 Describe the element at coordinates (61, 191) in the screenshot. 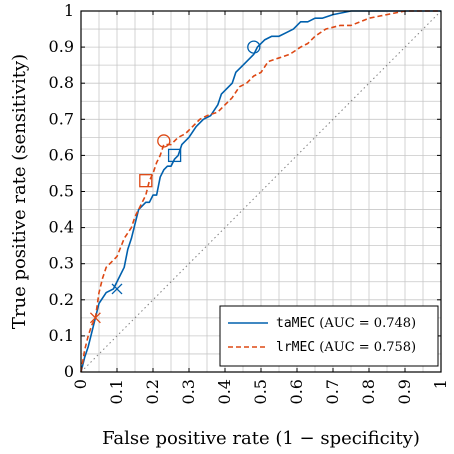

I see `y-tick-label: 0.5` at that location.